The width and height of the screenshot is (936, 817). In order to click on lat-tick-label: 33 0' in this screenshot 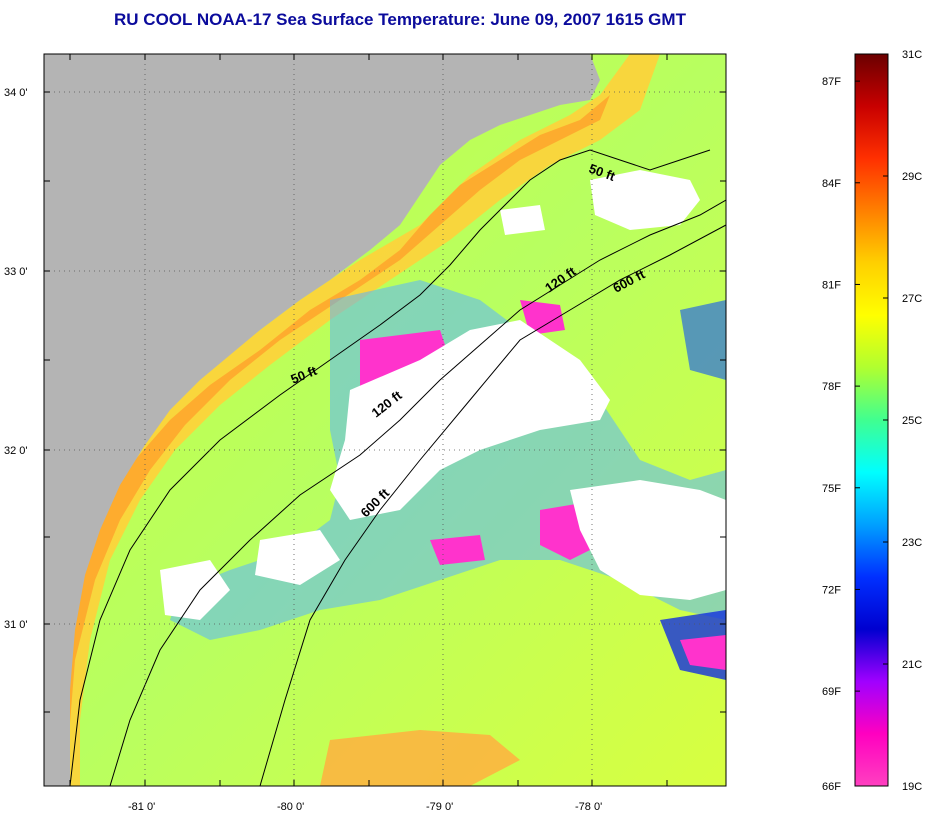, I will do `click(16, 272)`.